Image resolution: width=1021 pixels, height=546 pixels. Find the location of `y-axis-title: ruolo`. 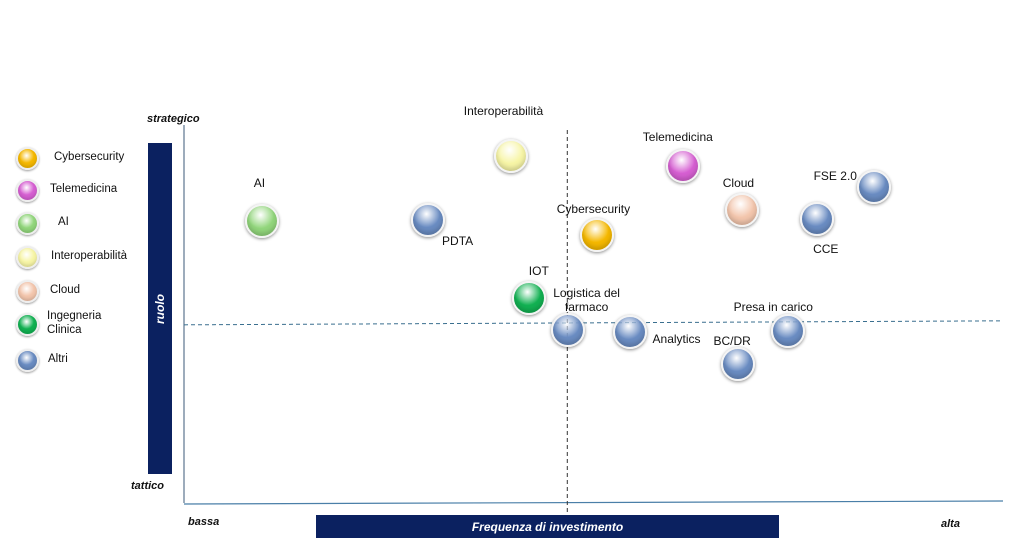

y-axis-title: ruolo is located at coordinates (160, 308).